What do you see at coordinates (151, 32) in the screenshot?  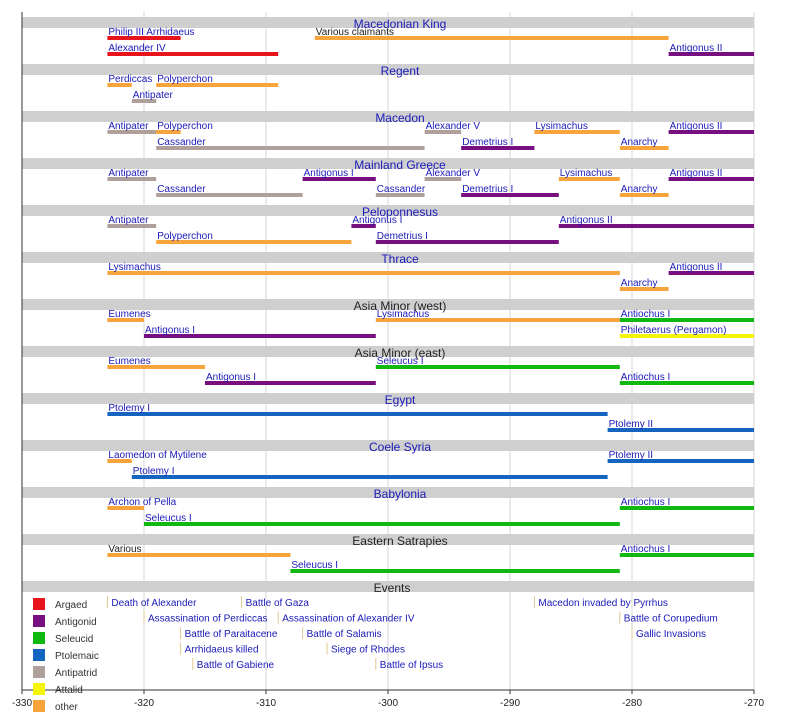 I see `reign-label: Philip III Arrhidaeus` at bounding box center [151, 32].